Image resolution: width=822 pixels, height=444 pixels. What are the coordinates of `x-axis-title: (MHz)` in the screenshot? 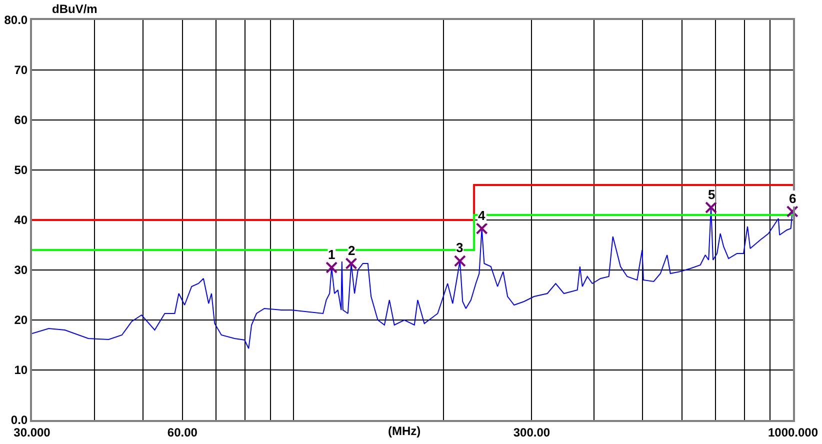 It's located at (404, 431).